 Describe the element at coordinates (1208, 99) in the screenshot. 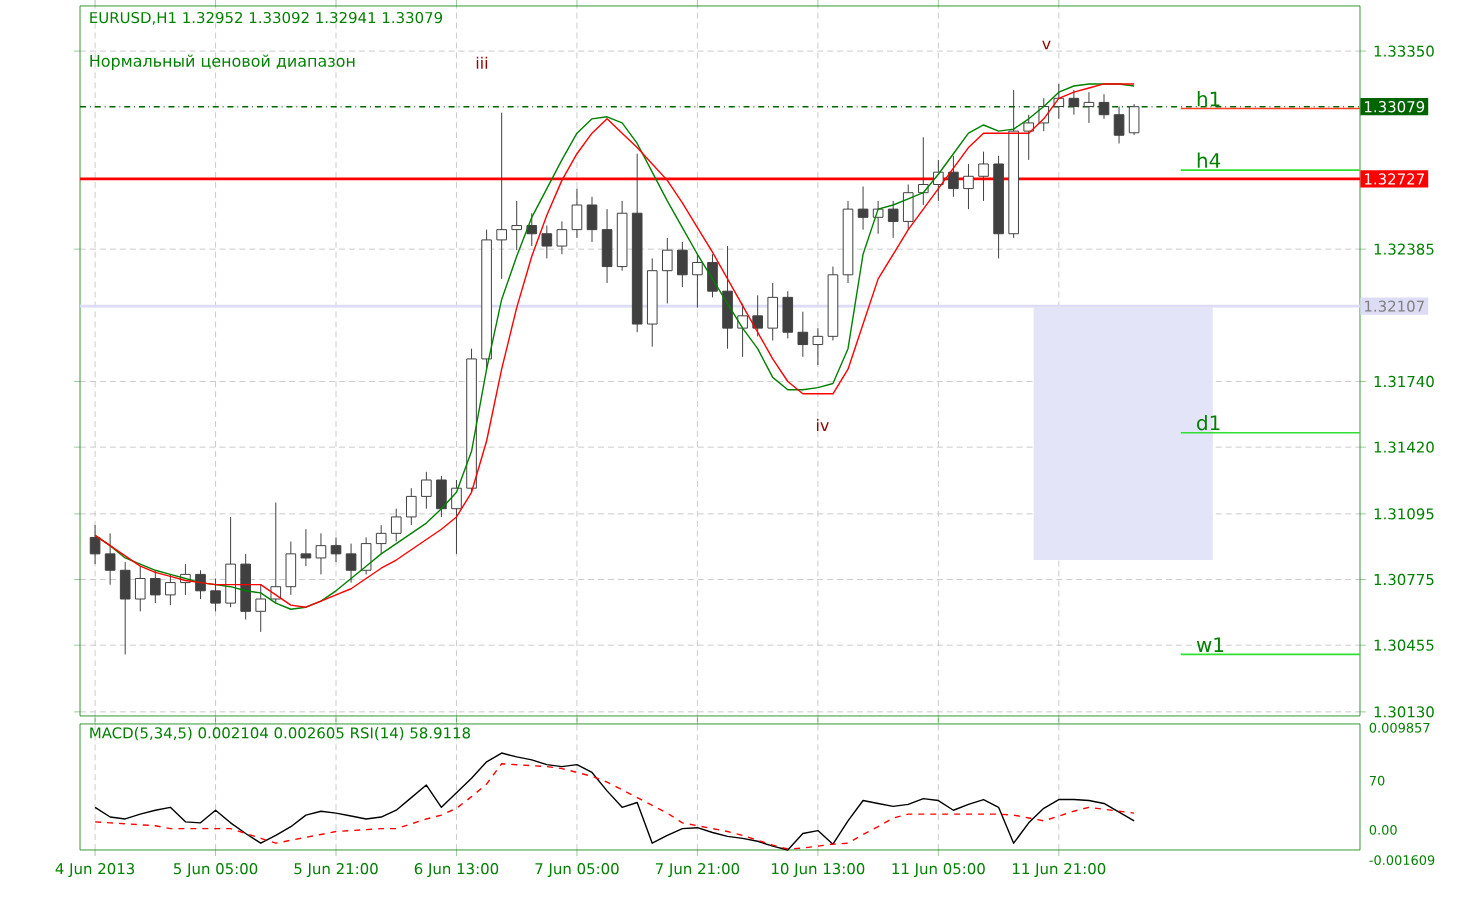

I see `ref-line-label: h1` at that location.